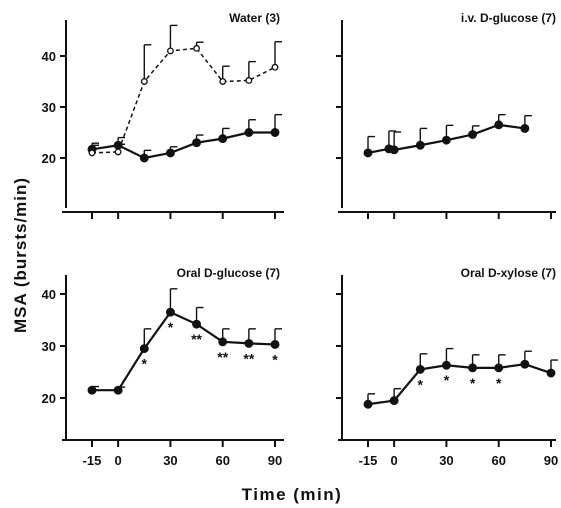 Image resolution: width=561 pixels, height=508 pixels. I want to click on series-line-dashed, so click(183, 100).